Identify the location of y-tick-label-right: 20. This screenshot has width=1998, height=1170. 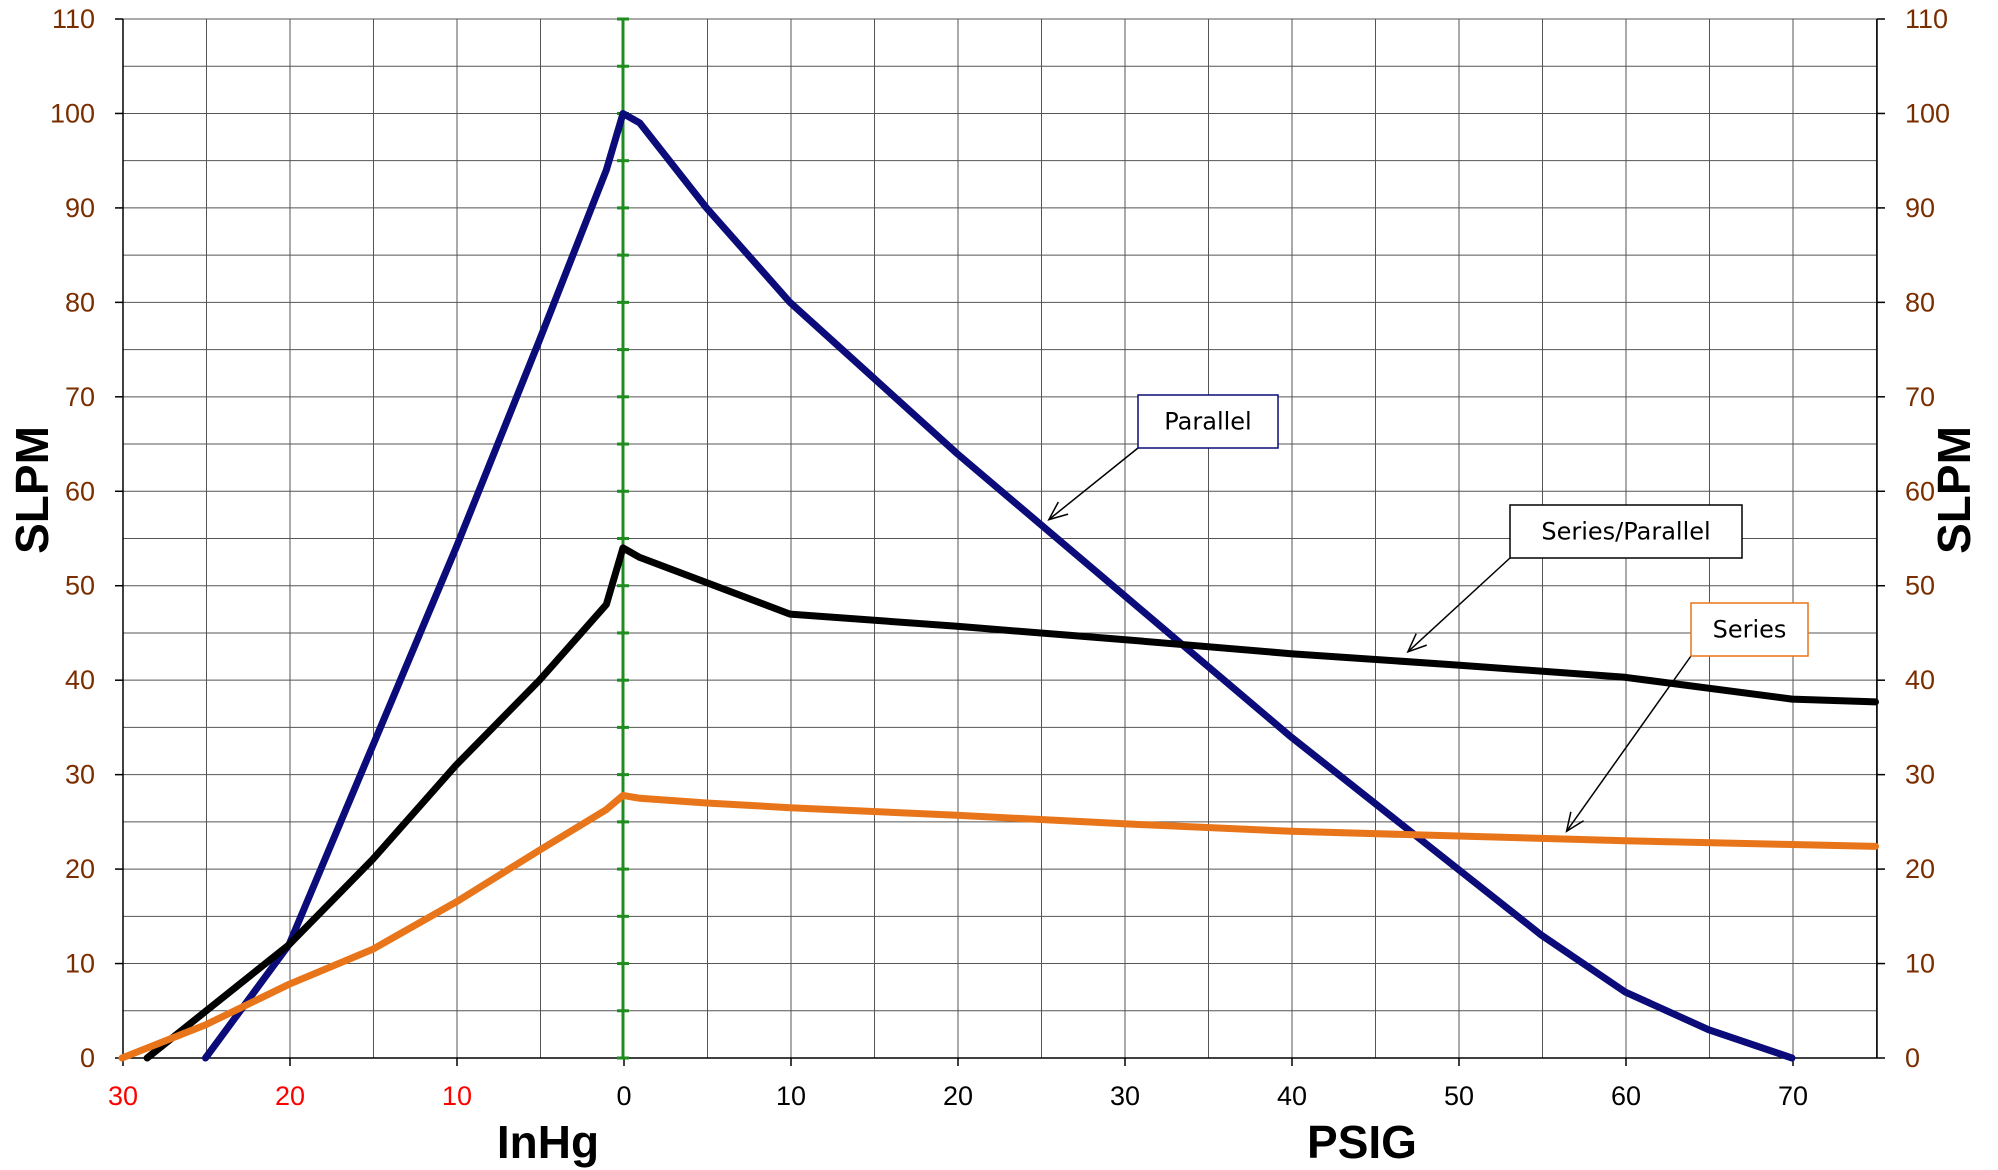
(1920, 869).